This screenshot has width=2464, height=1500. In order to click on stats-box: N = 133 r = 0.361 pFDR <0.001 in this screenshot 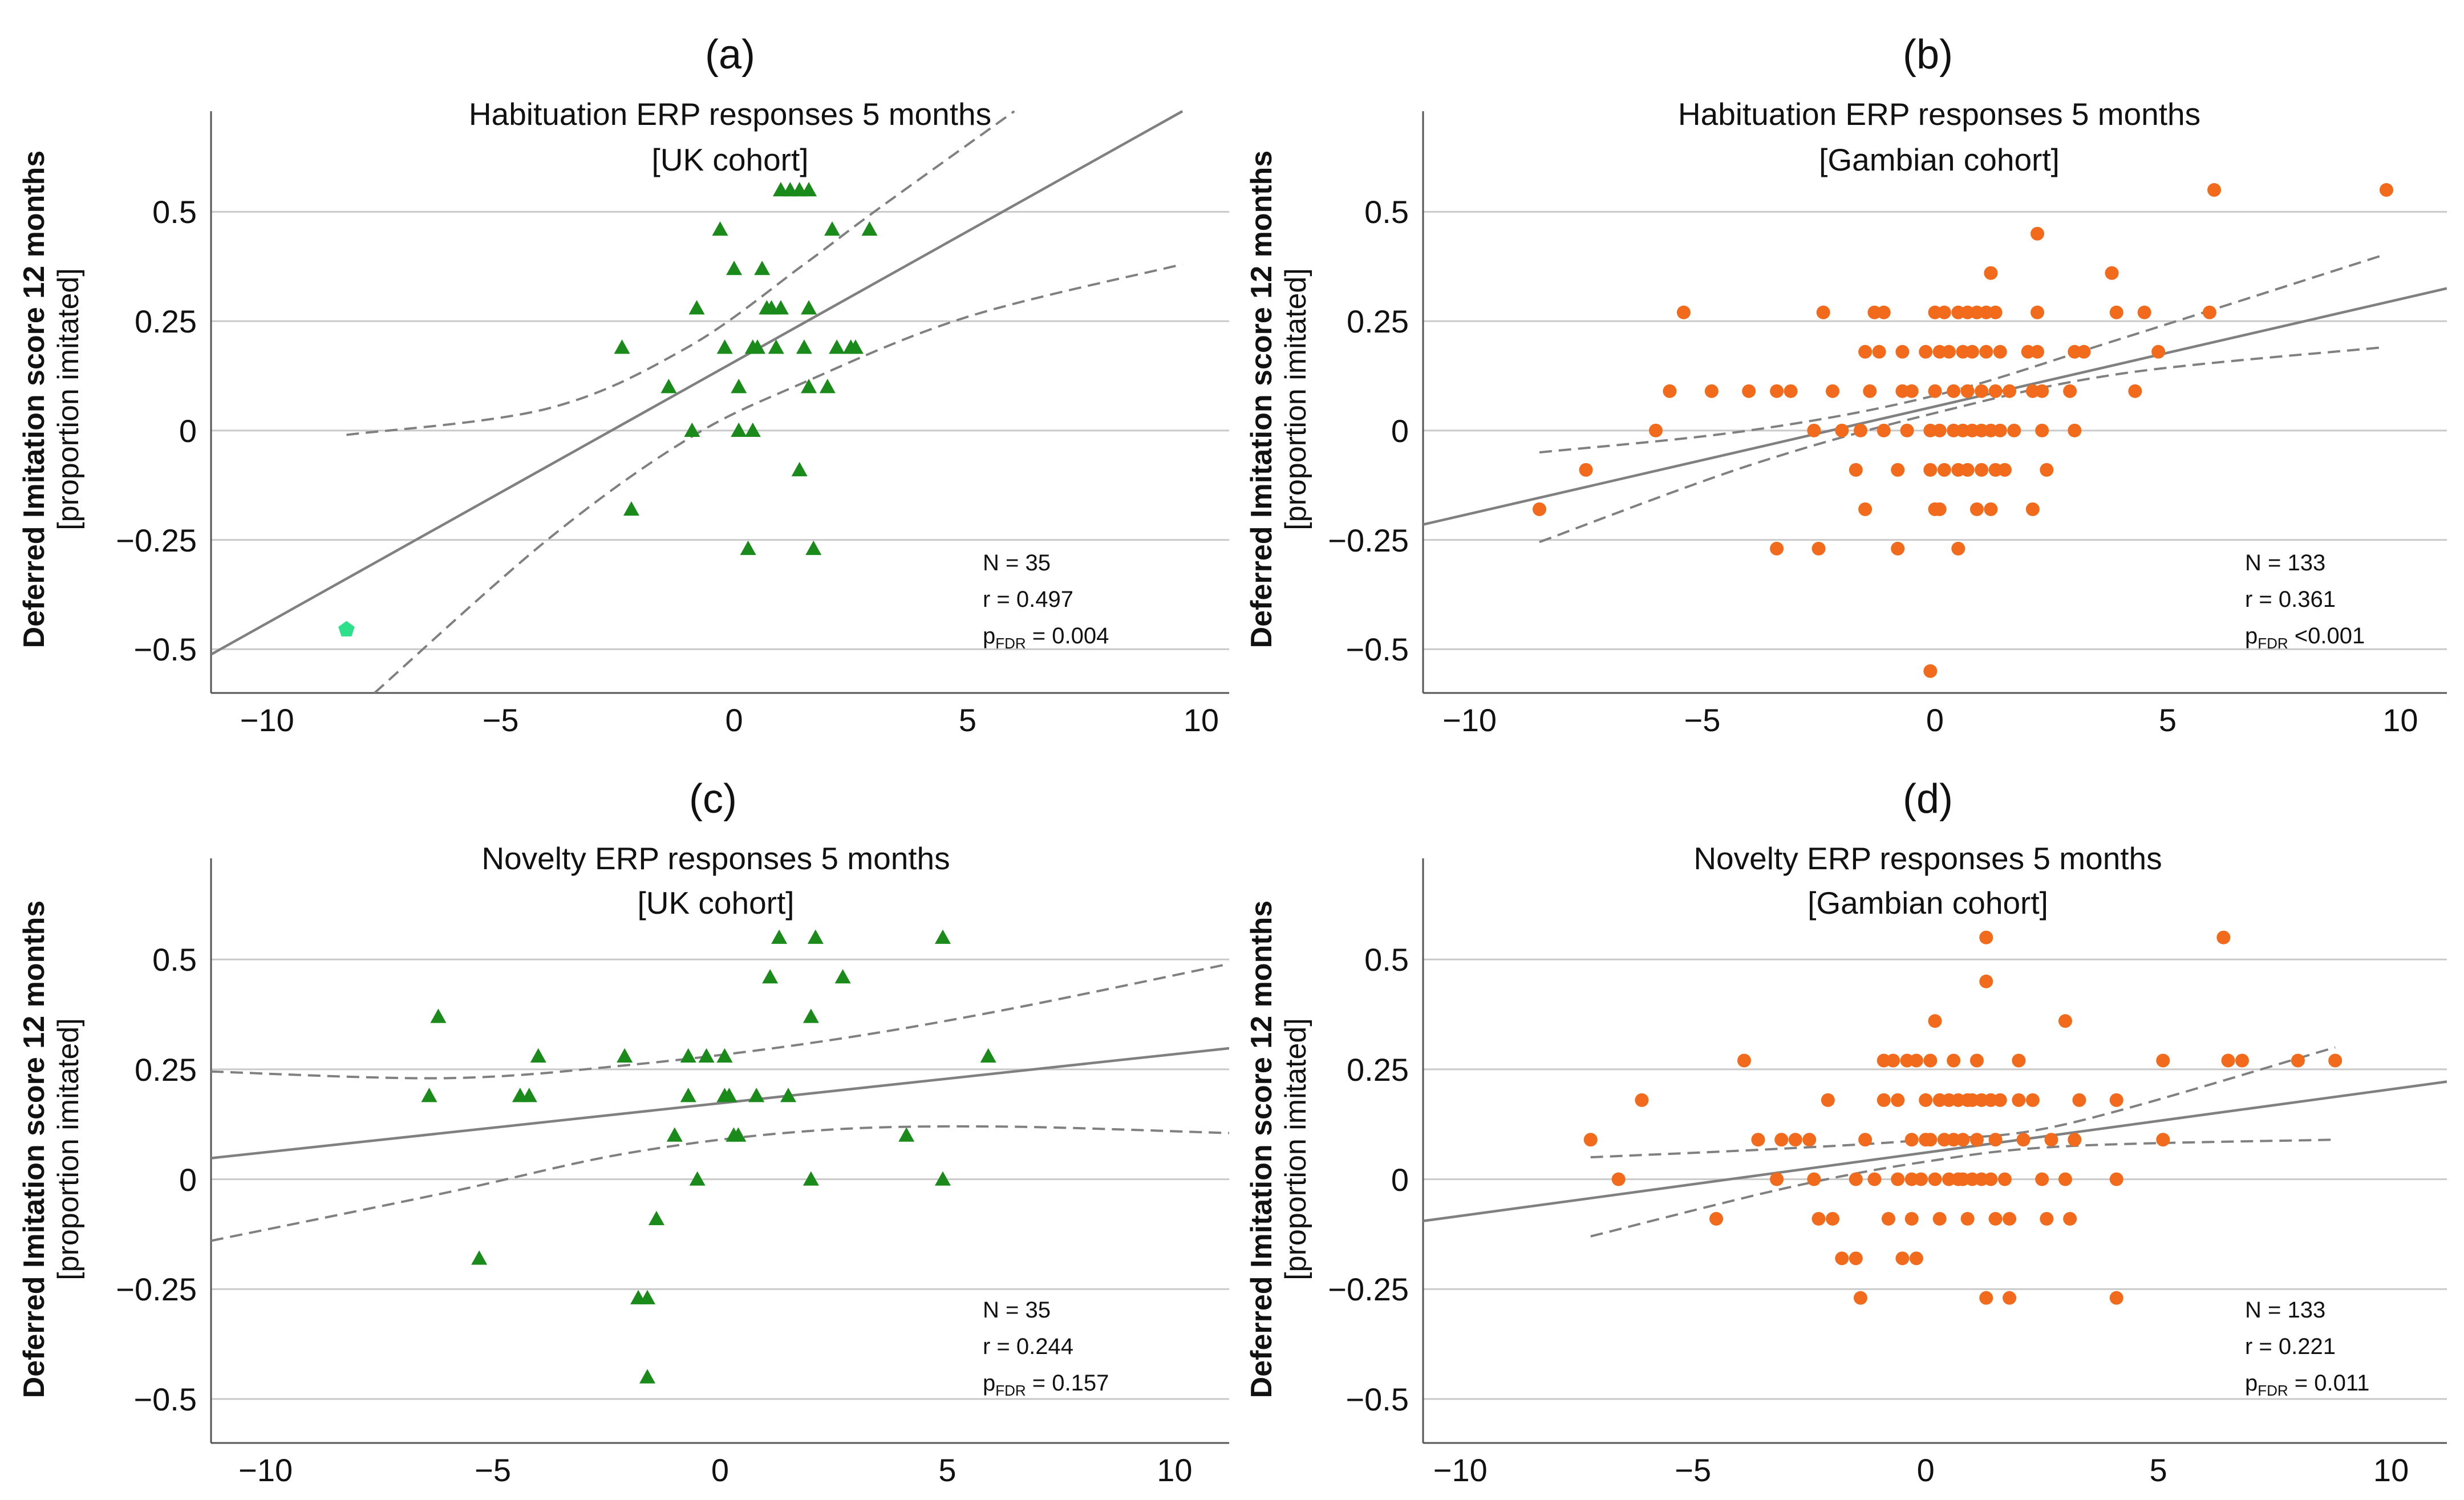, I will do `click(2305, 603)`.